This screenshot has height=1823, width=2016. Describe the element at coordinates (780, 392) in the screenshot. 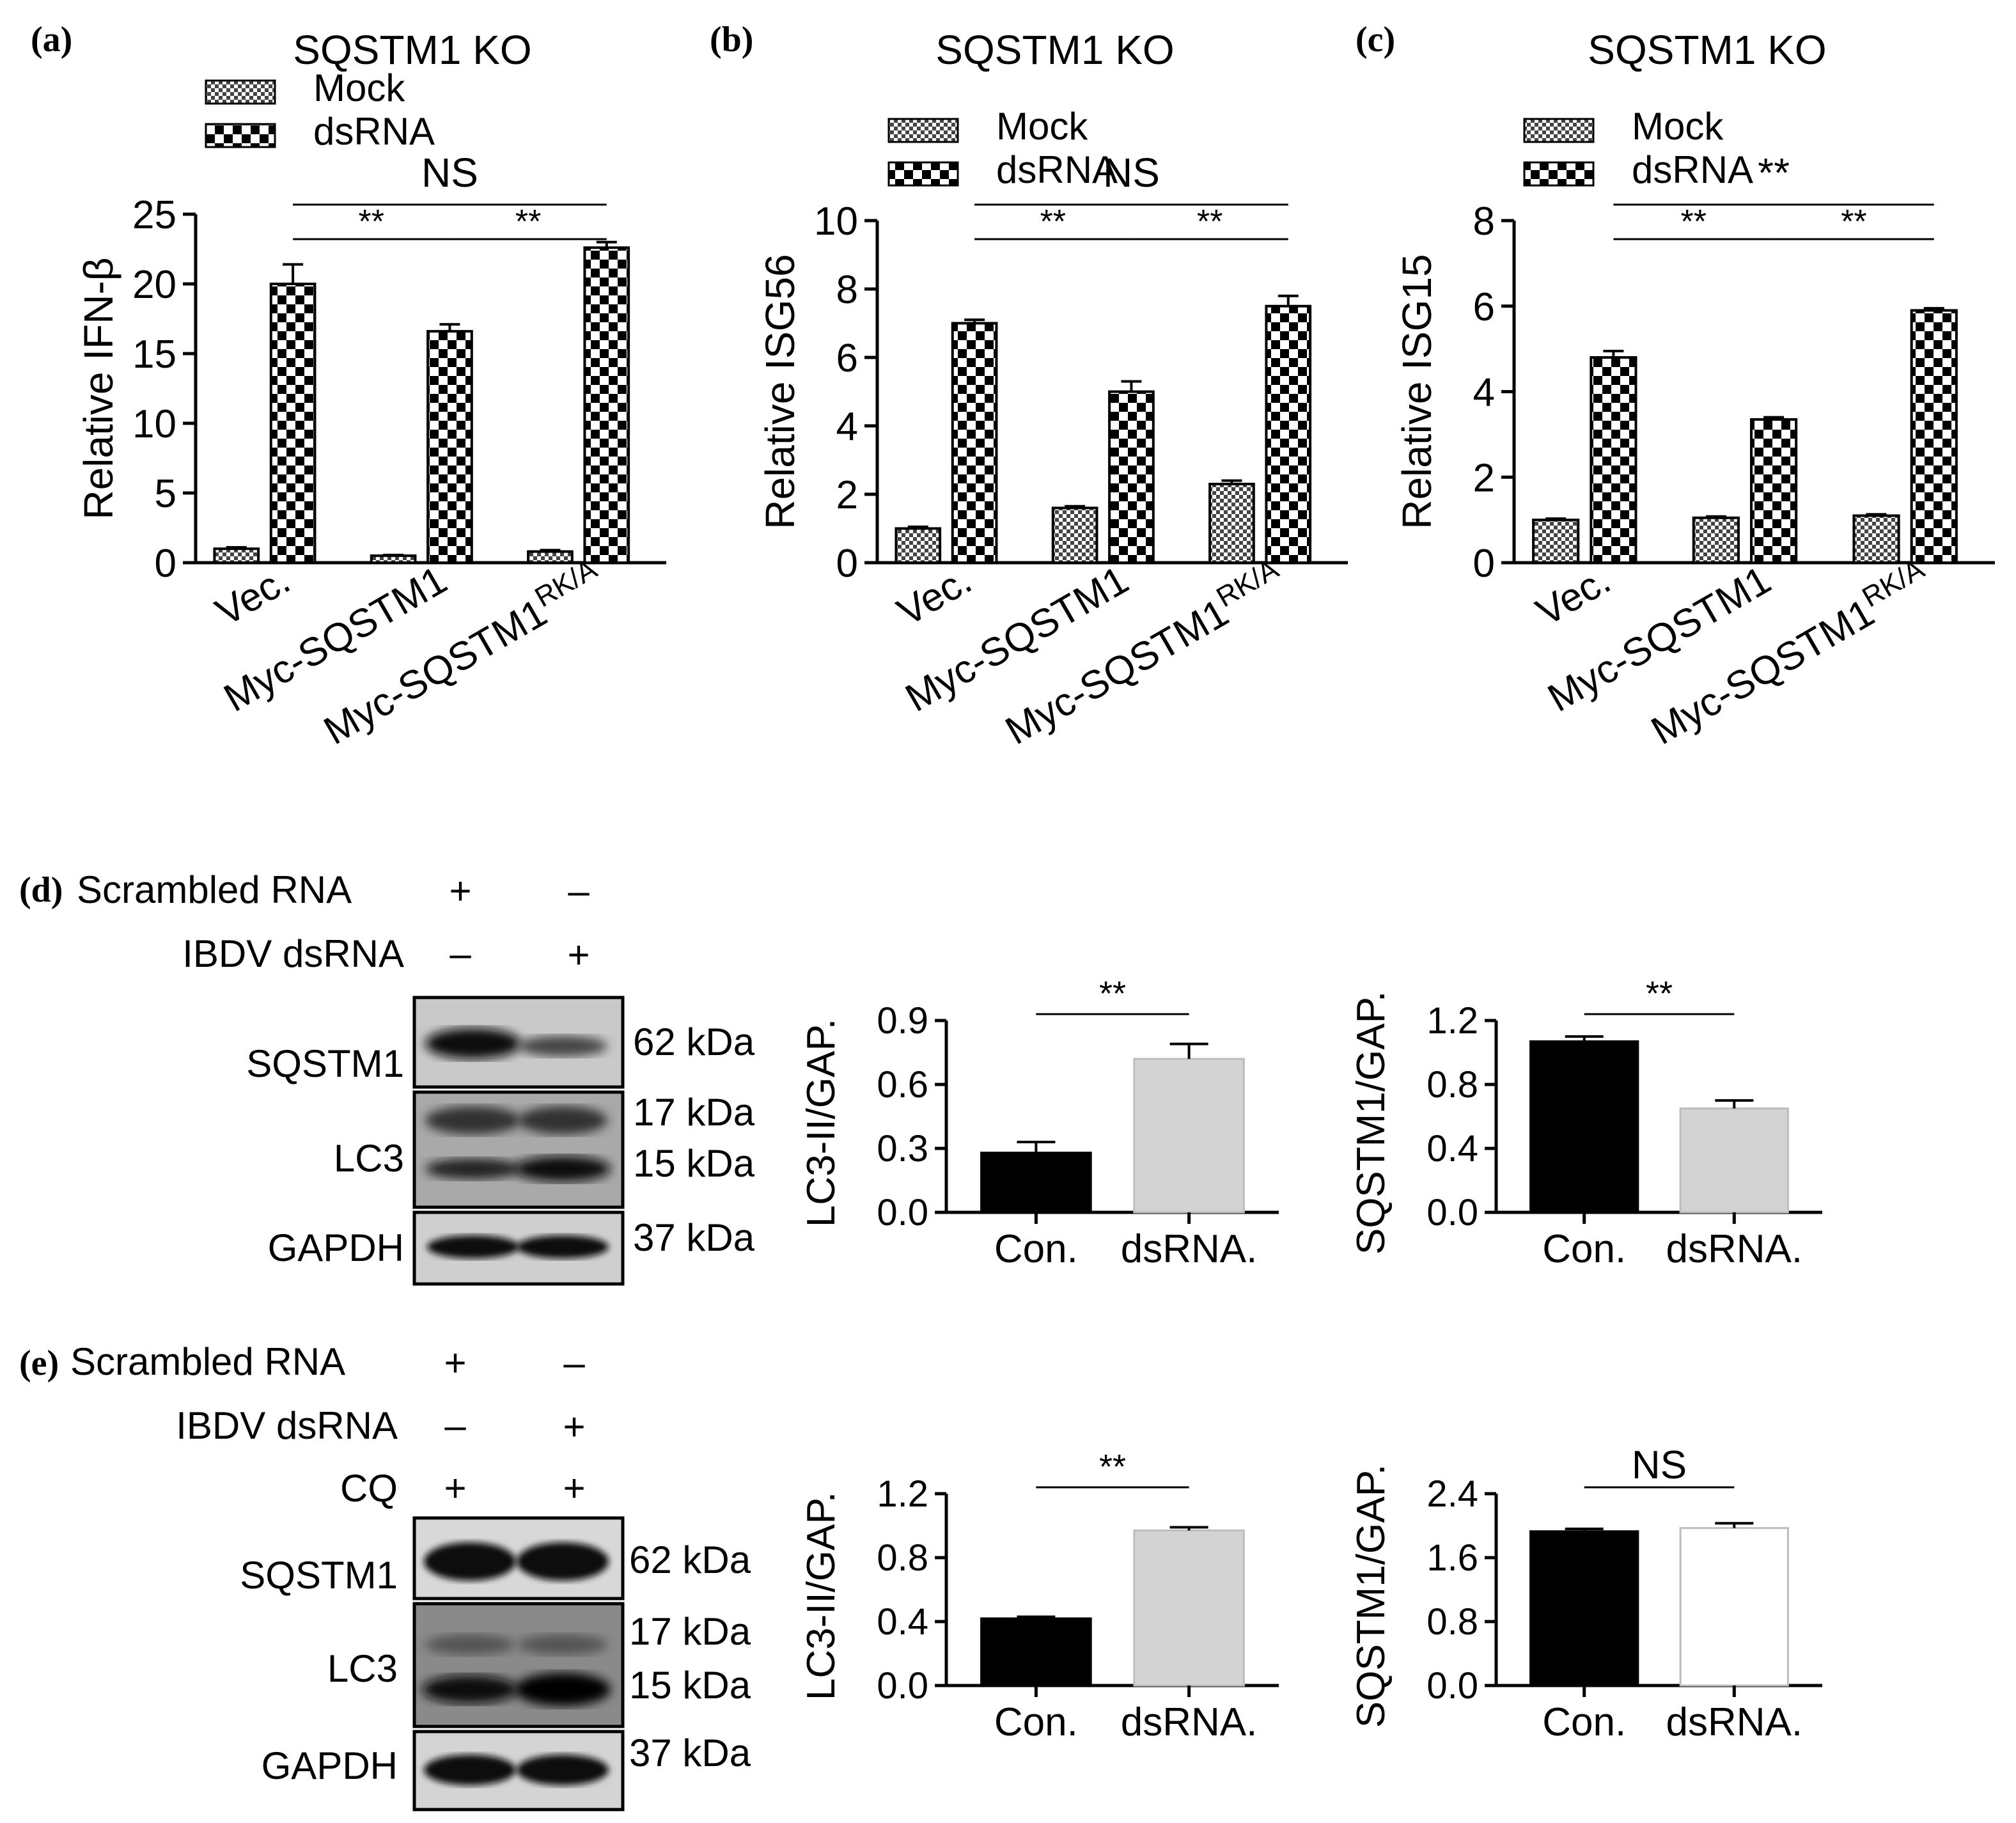

I see `y-axis-label: Relative ISG56` at that location.